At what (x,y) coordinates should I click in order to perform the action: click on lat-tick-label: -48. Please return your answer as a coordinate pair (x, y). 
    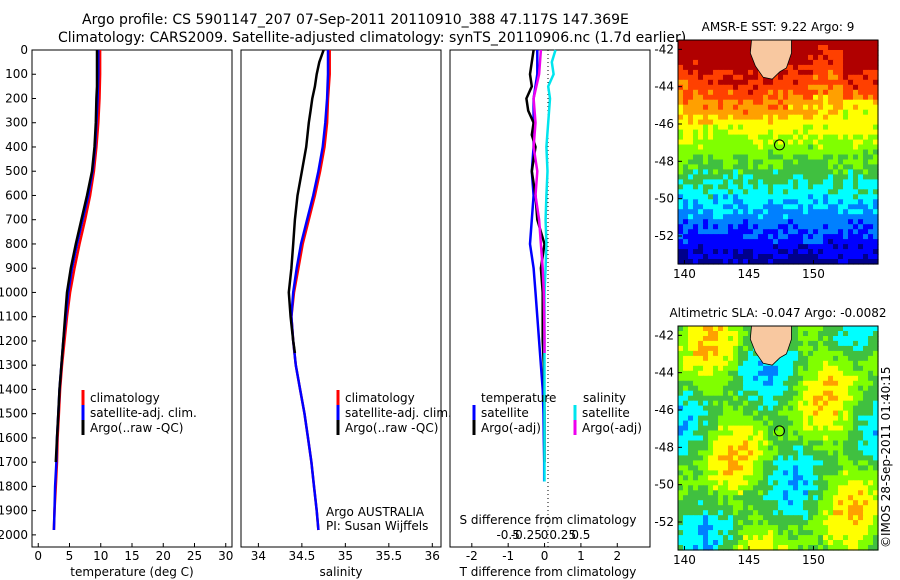
    Looking at the image, I should click on (664, 161).